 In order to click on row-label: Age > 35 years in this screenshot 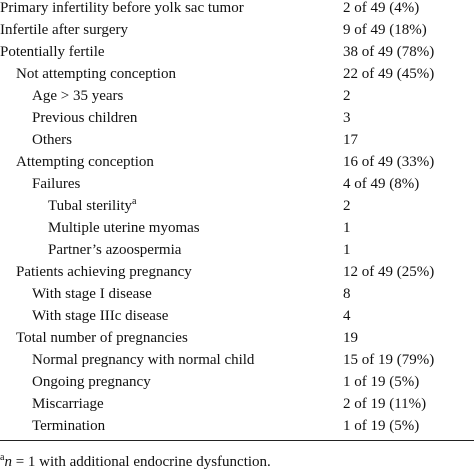, I will do `click(77, 96)`.